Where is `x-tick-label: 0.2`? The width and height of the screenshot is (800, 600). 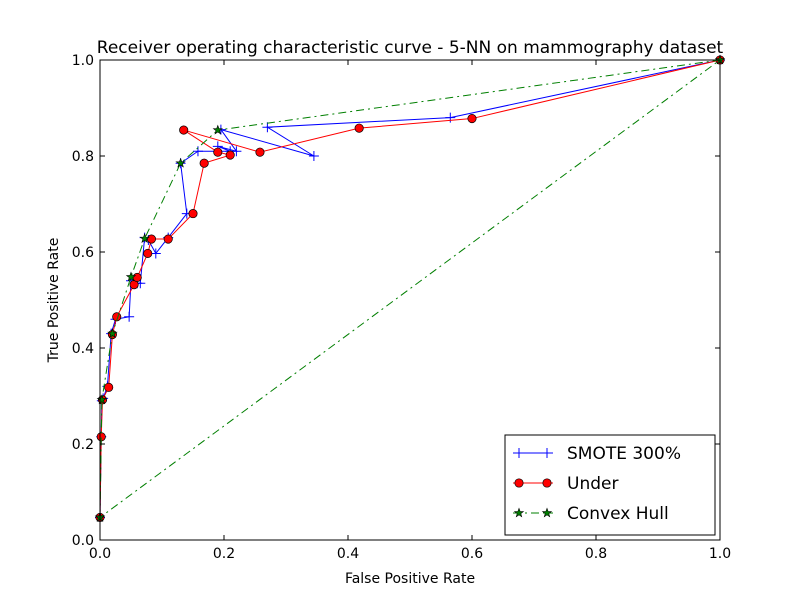 x-tick-label: 0.2 is located at coordinates (224, 554).